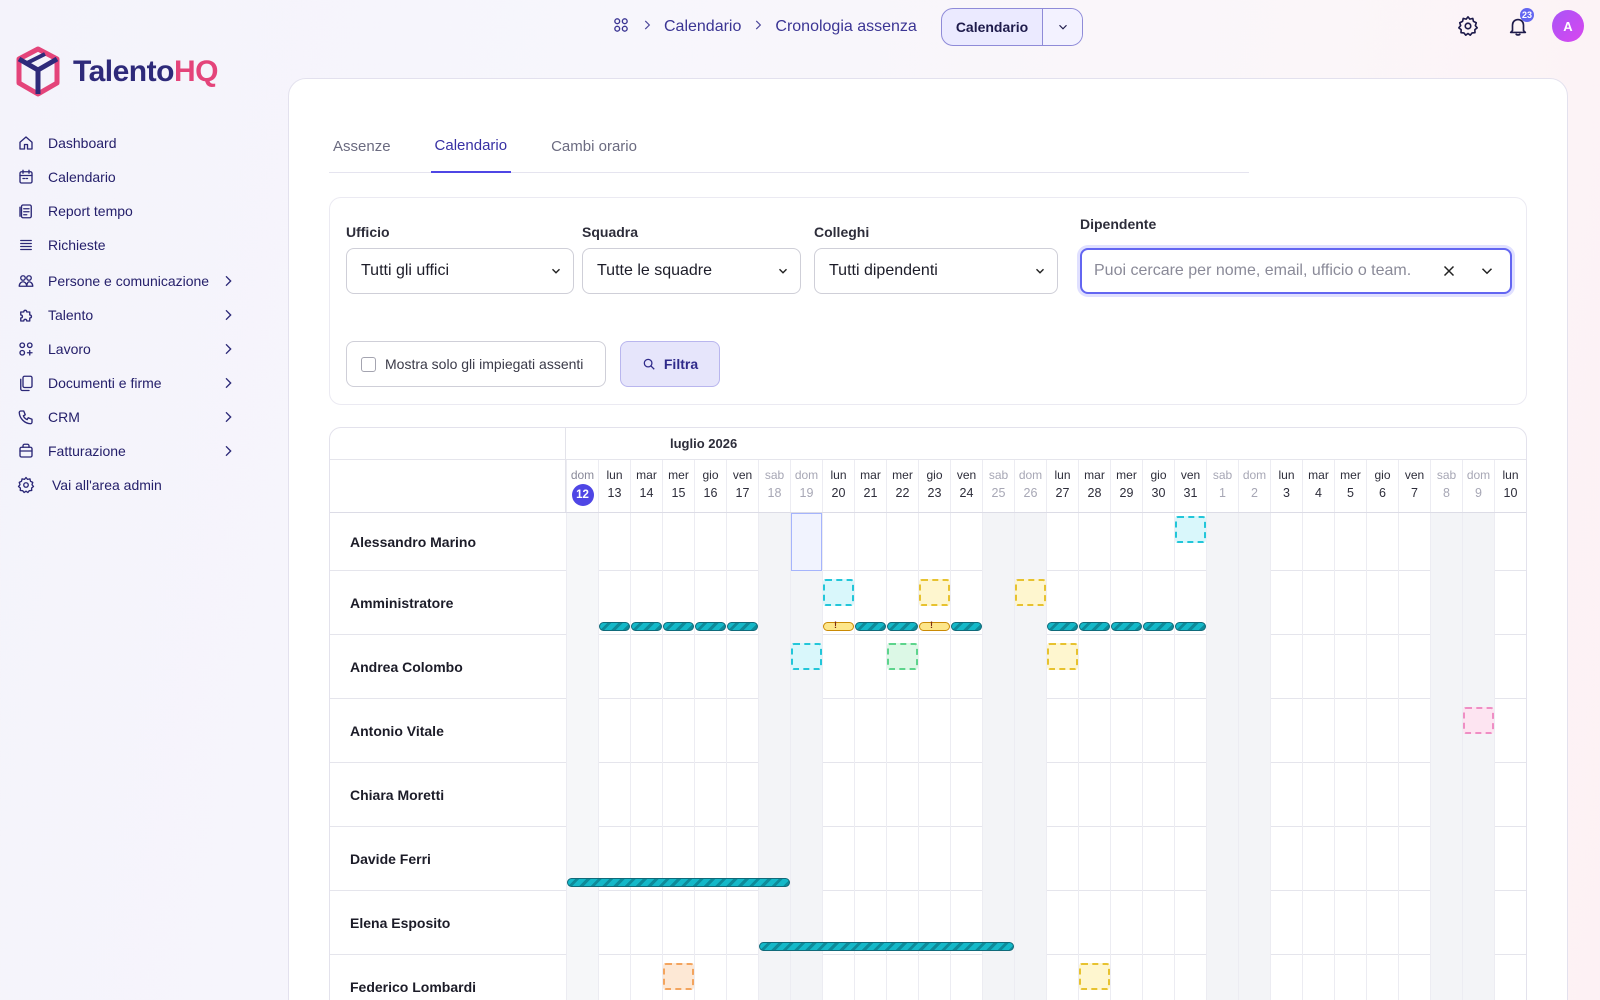 Image resolution: width=1600 pixels, height=1000 pixels. I want to click on breadcrumb-item-calendario: Calendario, so click(703, 26).